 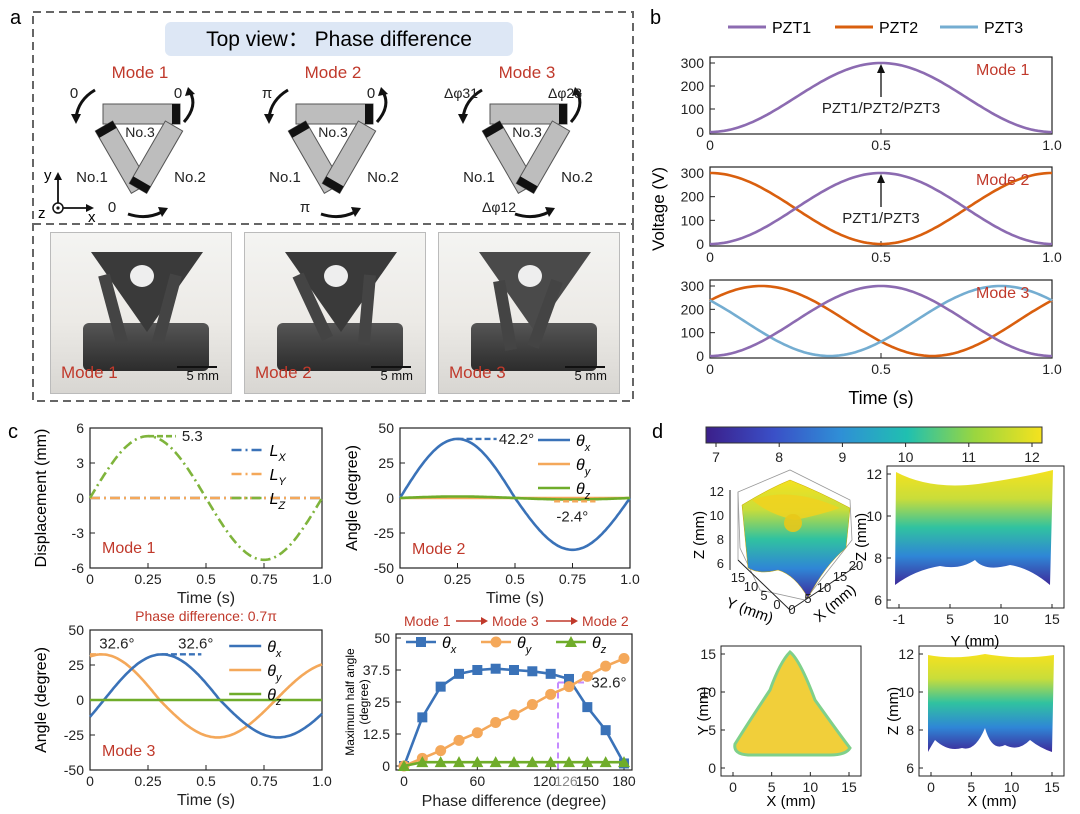 I want to click on ytick-label: 15, so click(x=708, y=654).